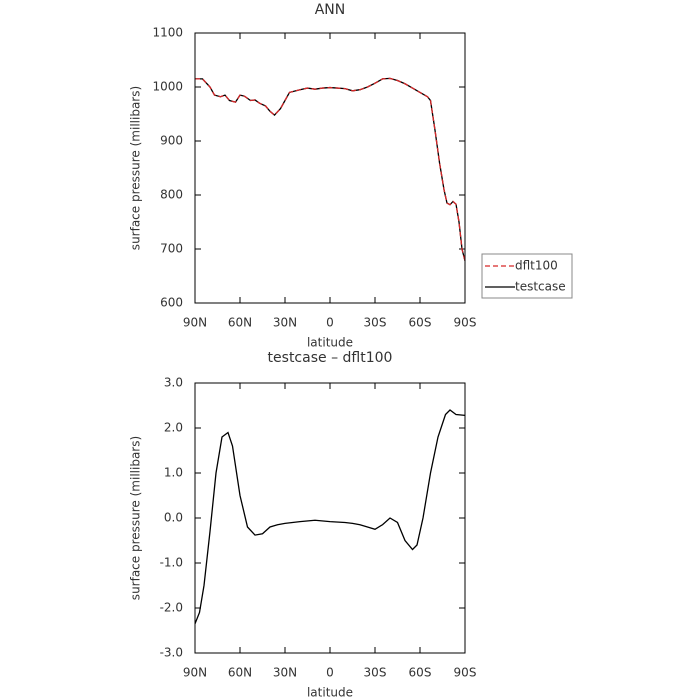 The image size is (700, 700). I want to click on y-tick-label: 3.0, so click(173, 383).